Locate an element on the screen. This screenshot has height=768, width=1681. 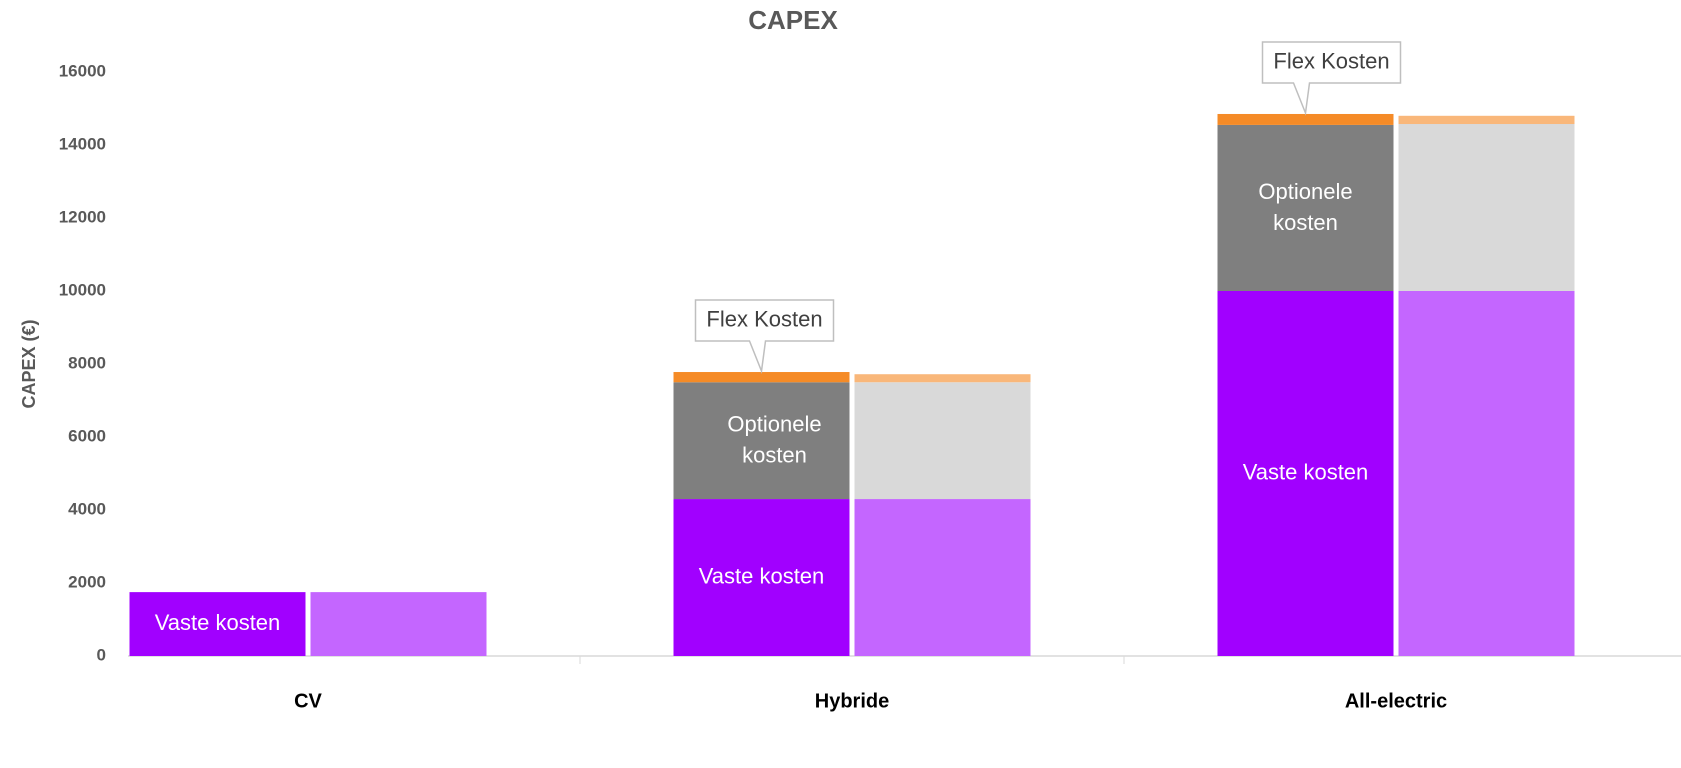
x-tick-label: All-electric is located at coordinates (1396, 701).